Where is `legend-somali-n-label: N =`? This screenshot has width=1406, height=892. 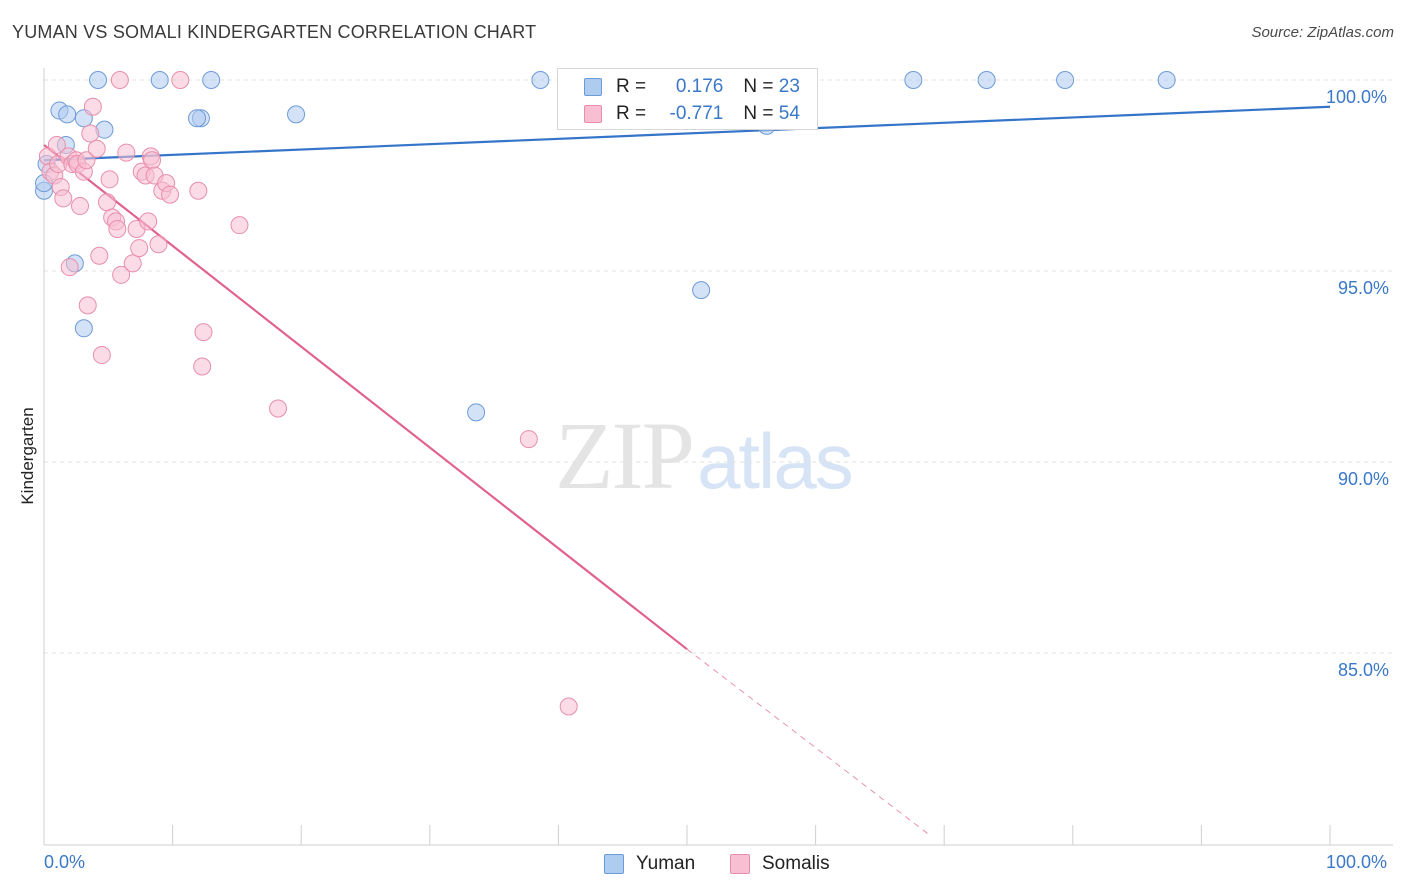 legend-somali-n-label: N = is located at coordinates (761, 113).